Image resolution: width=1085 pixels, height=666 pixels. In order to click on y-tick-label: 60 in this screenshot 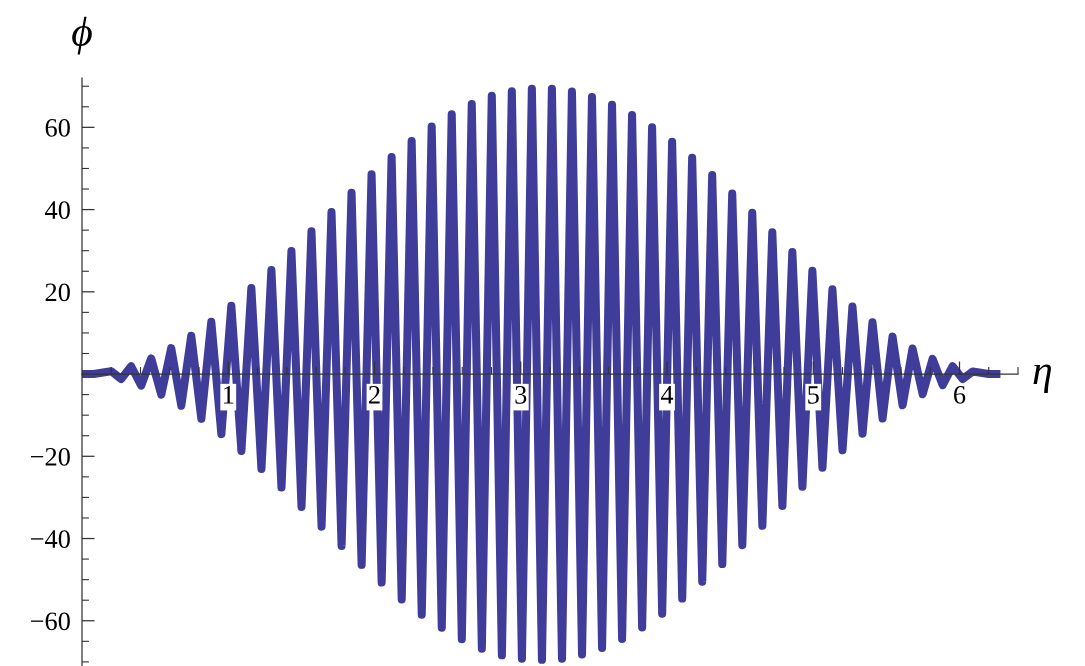, I will do `click(57, 127)`.